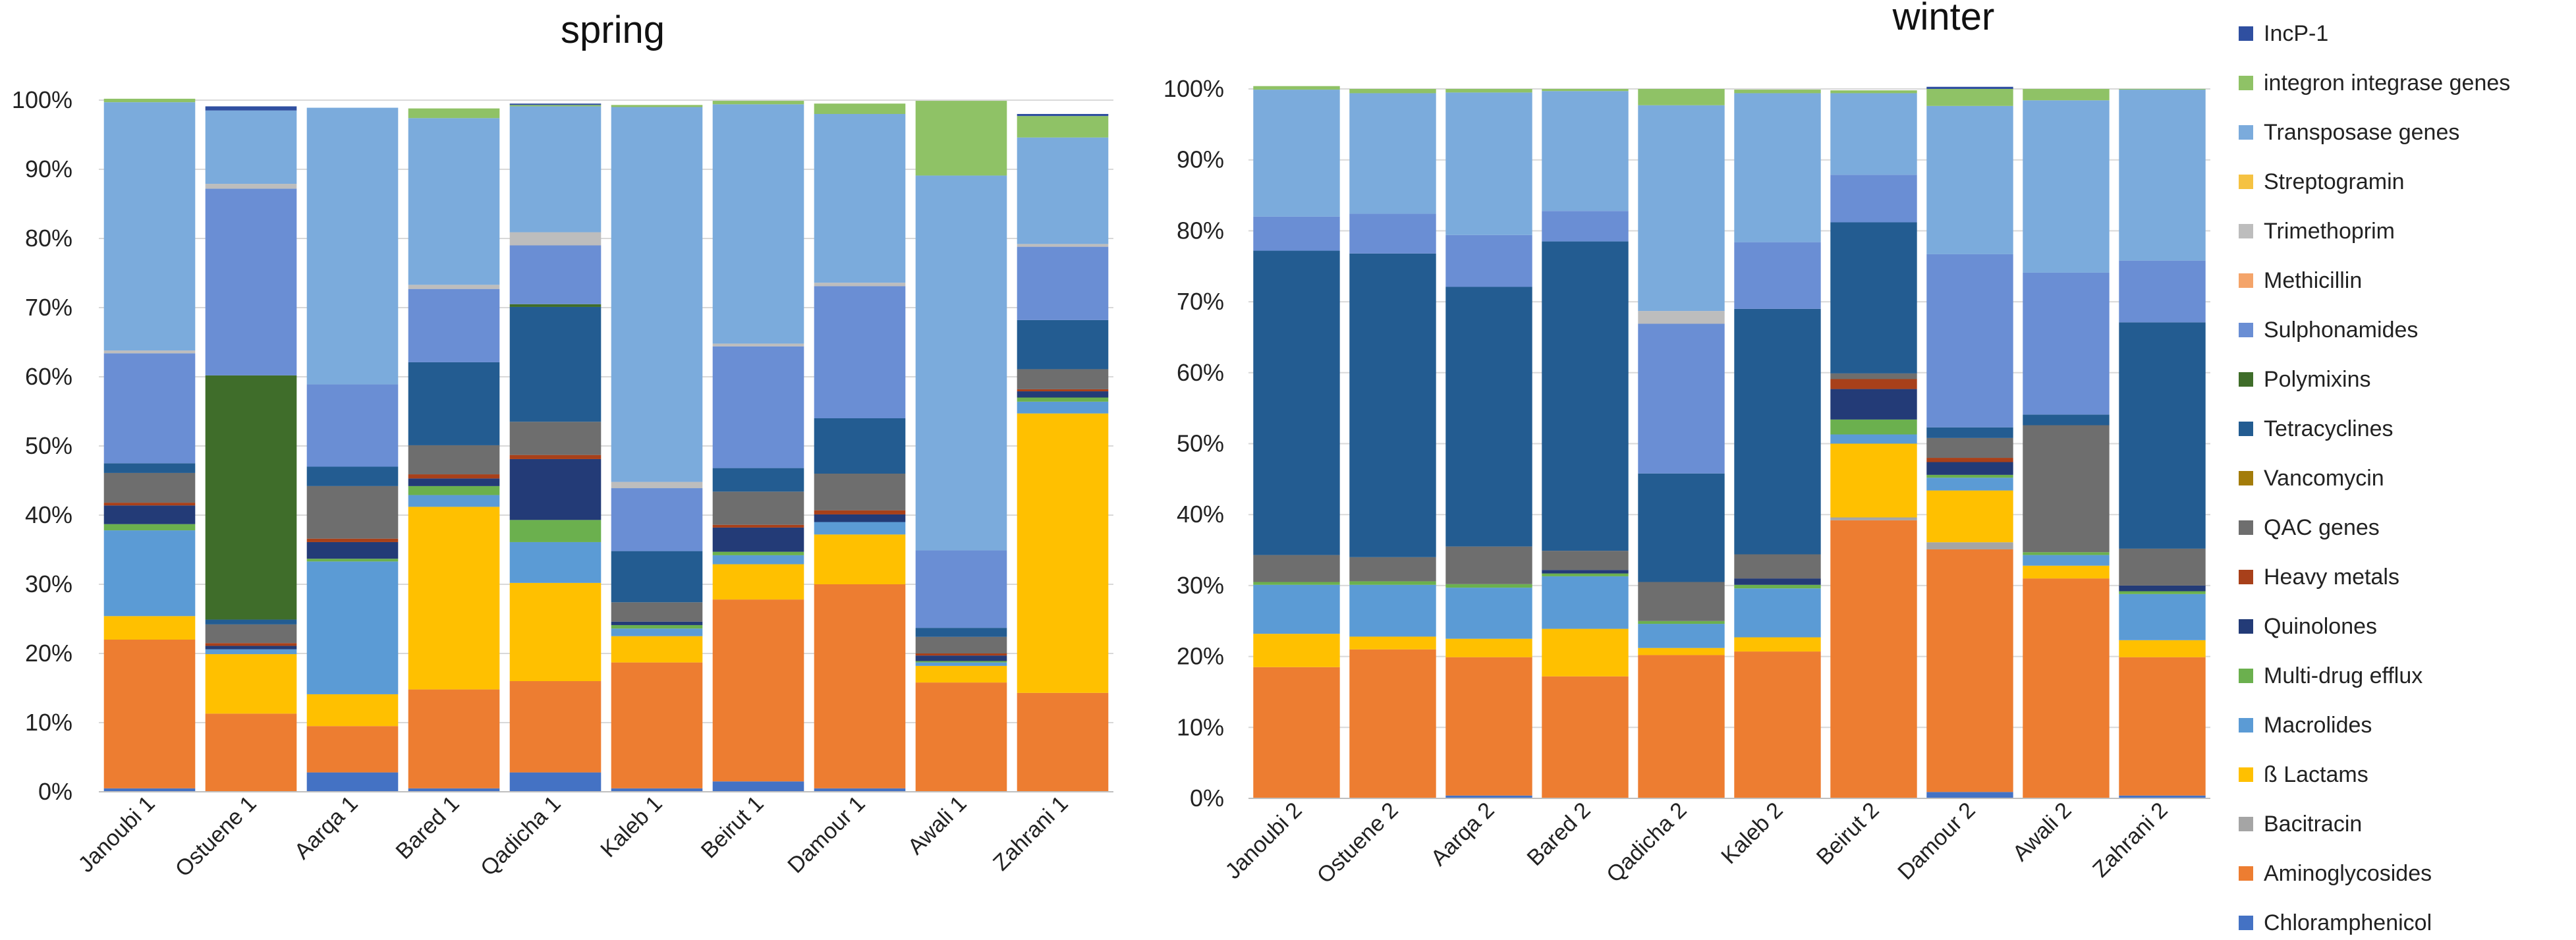  What do you see at coordinates (55, 791) in the screenshot?
I see `y-tick-label: 0%` at bounding box center [55, 791].